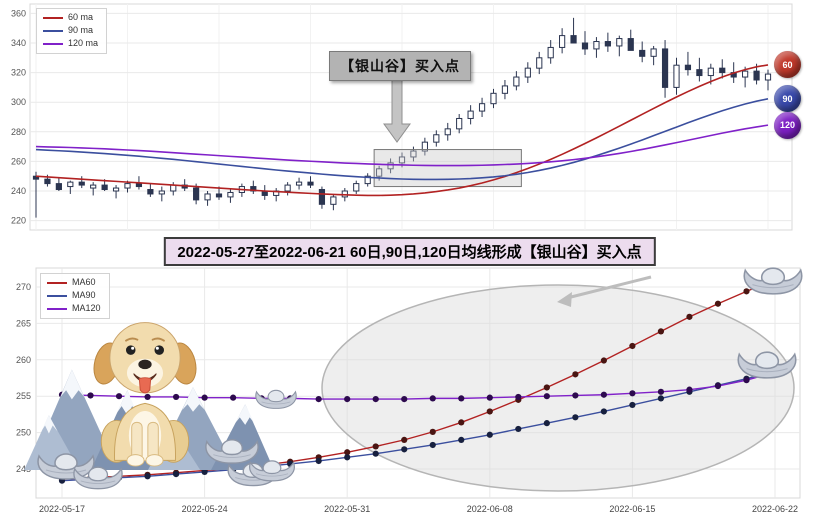  What do you see at coordinates (787, 125) in the screenshot?
I see `ma120-badge: 120` at bounding box center [787, 125].